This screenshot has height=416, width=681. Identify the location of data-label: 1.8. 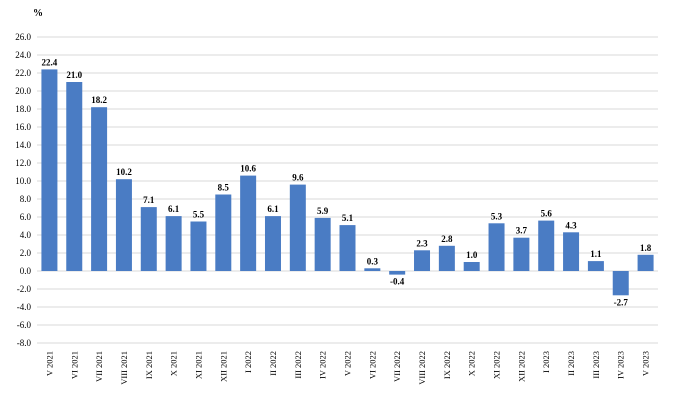
(646, 248).